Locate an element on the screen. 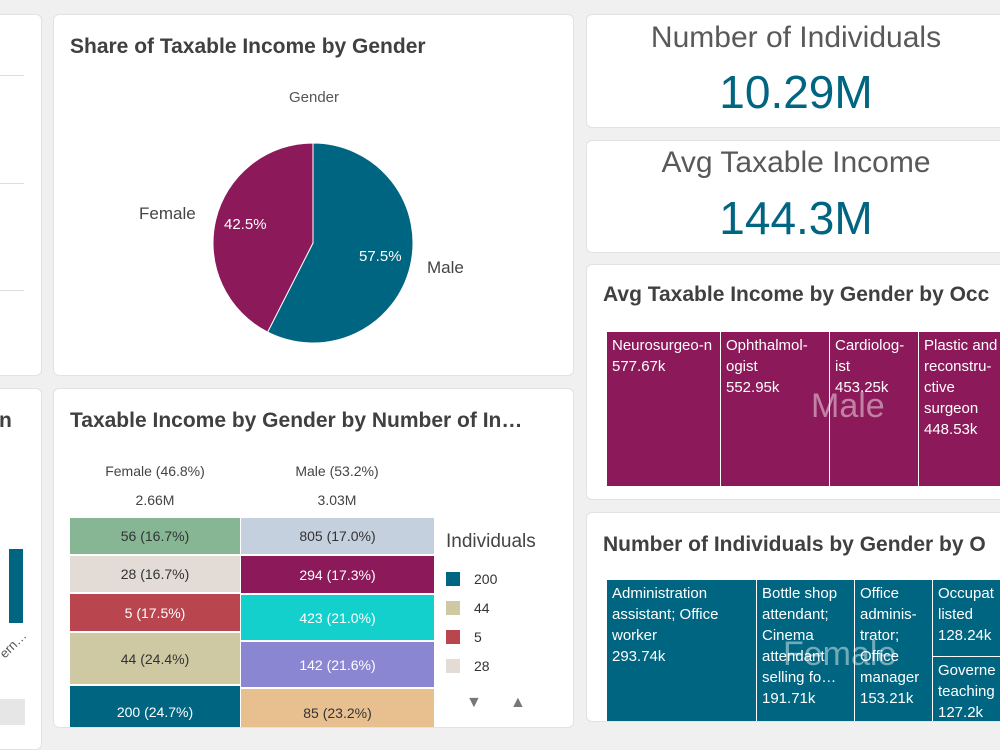  pie-slice-male is located at coordinates (340, 243).